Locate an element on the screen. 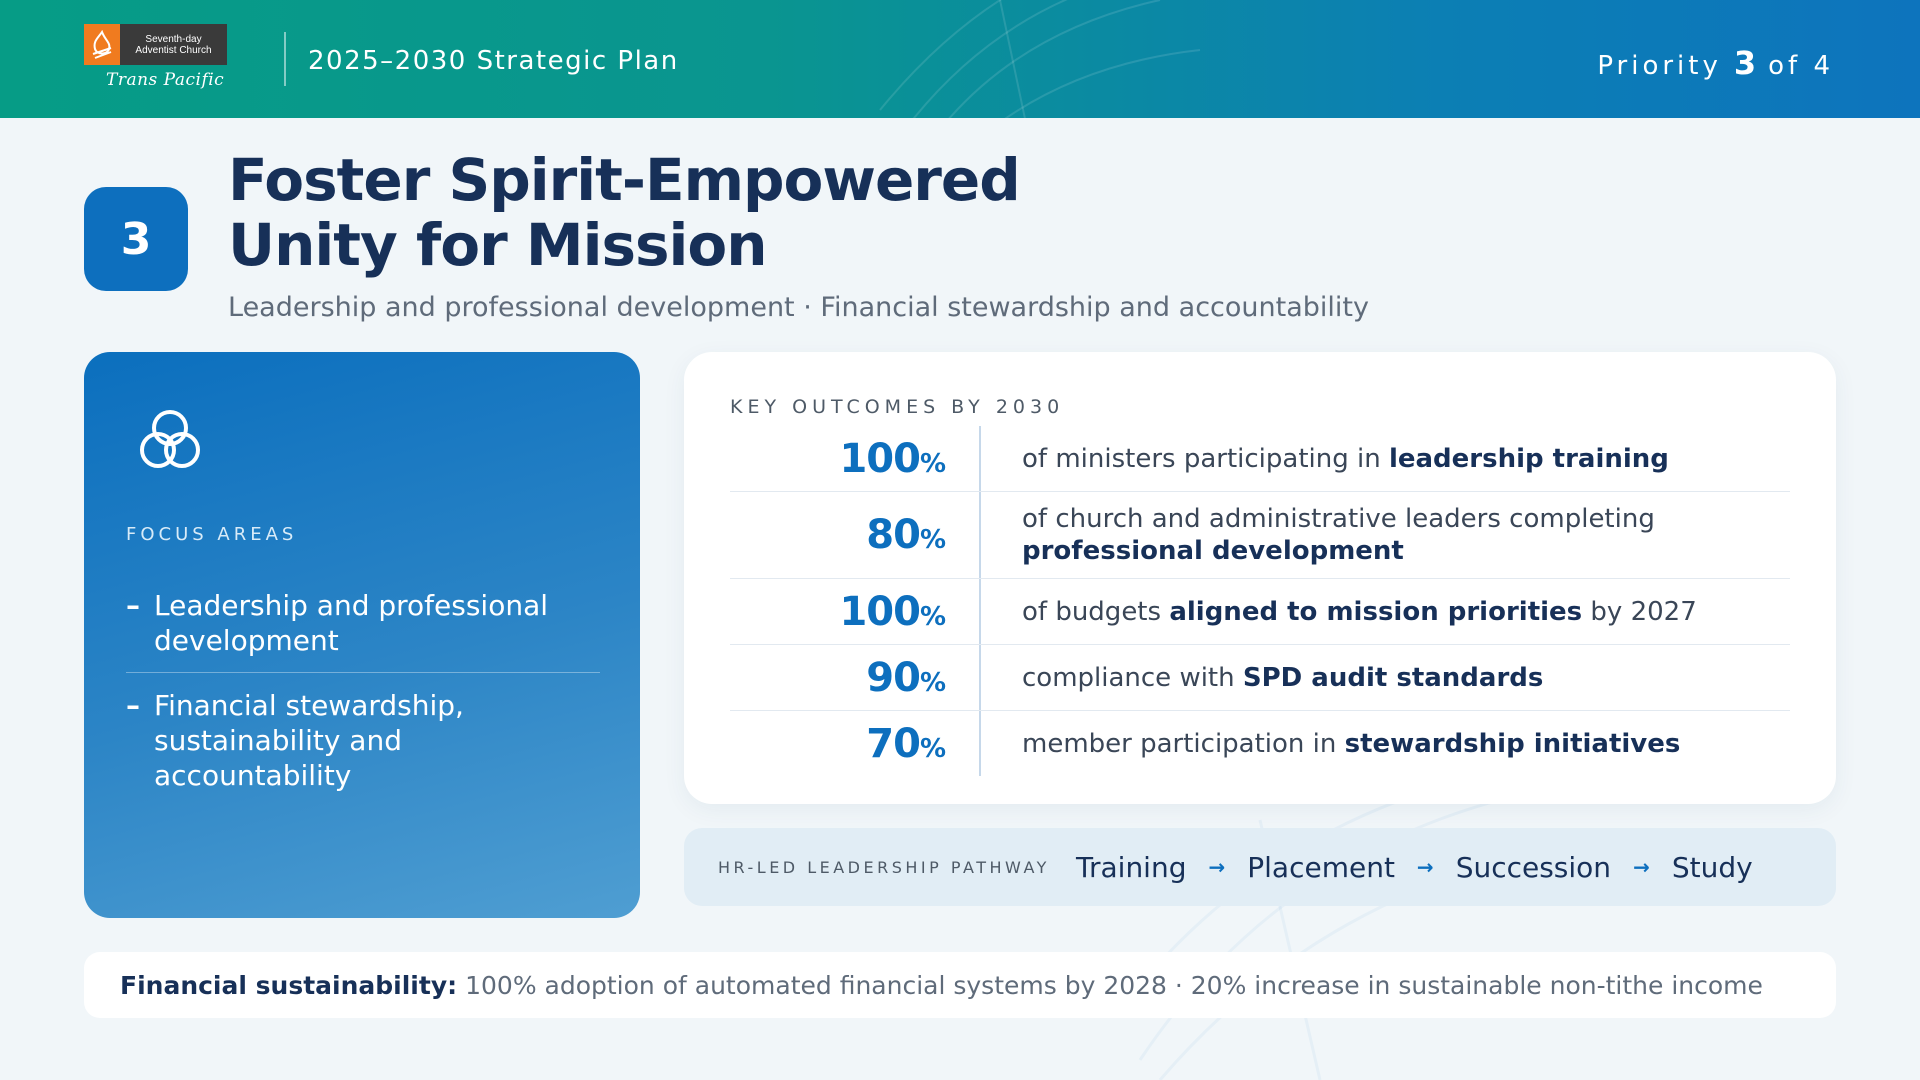  outcome-number: 70 is located at coordinates (893, 744).